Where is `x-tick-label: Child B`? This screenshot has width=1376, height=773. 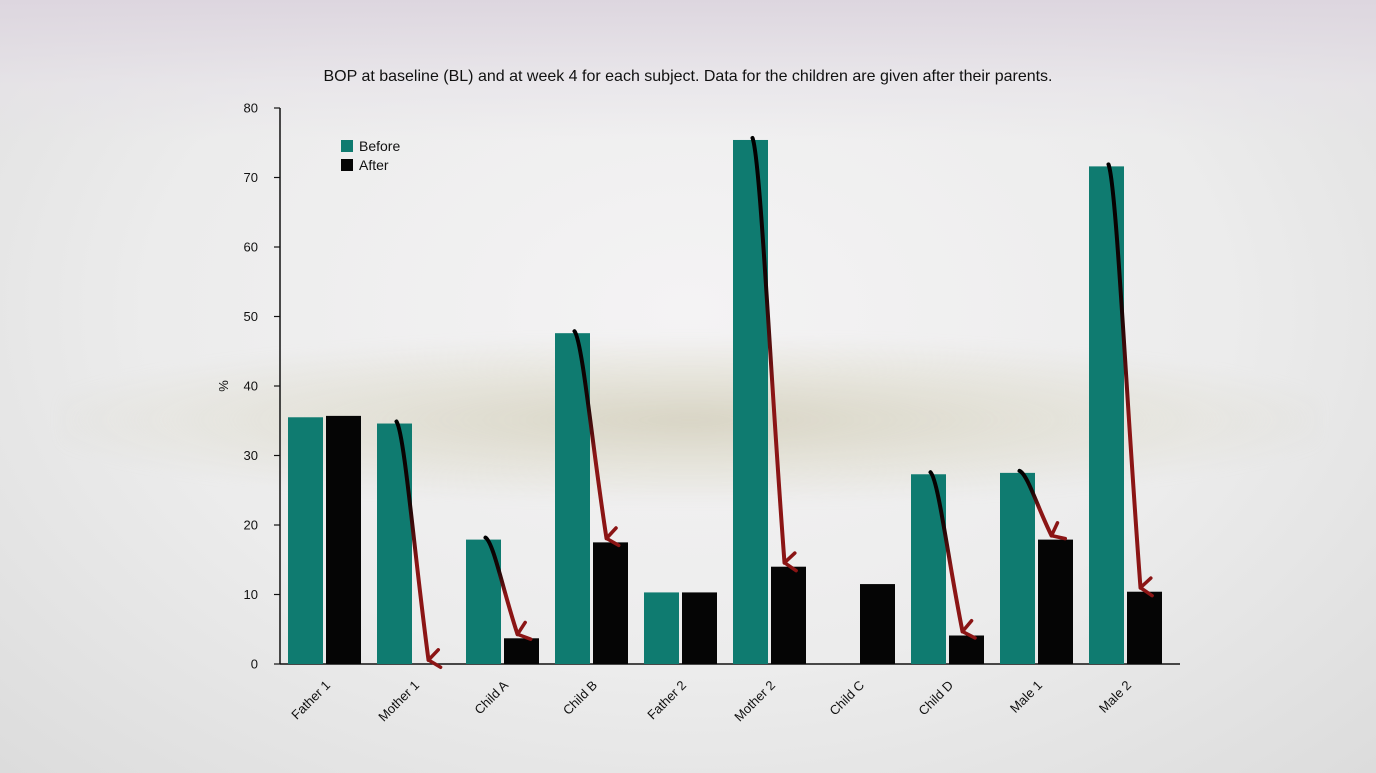 x-tick-label: Child B is located at coordinates (580, 698).